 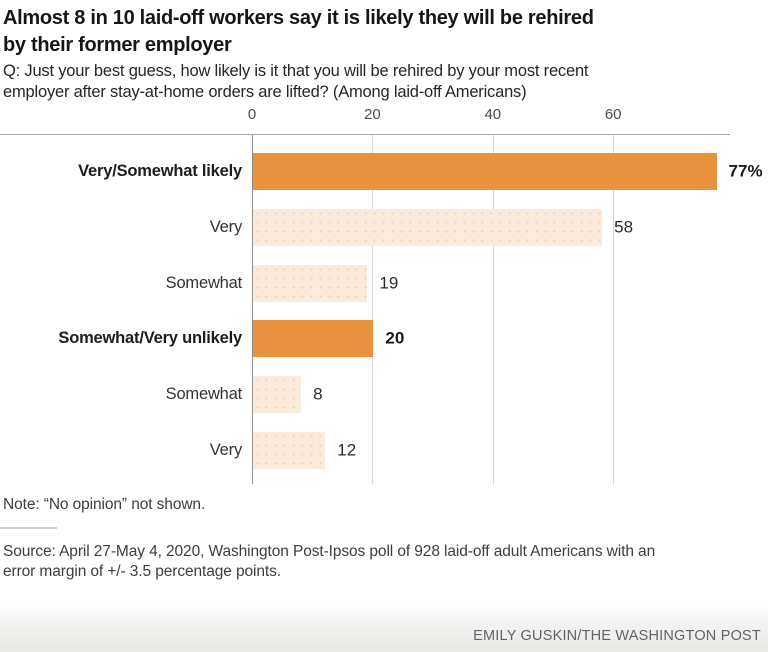 I want to click on credit-band: EMILY GUSKIN/THE WASHINGTON POST, so click(x=384, y=628).